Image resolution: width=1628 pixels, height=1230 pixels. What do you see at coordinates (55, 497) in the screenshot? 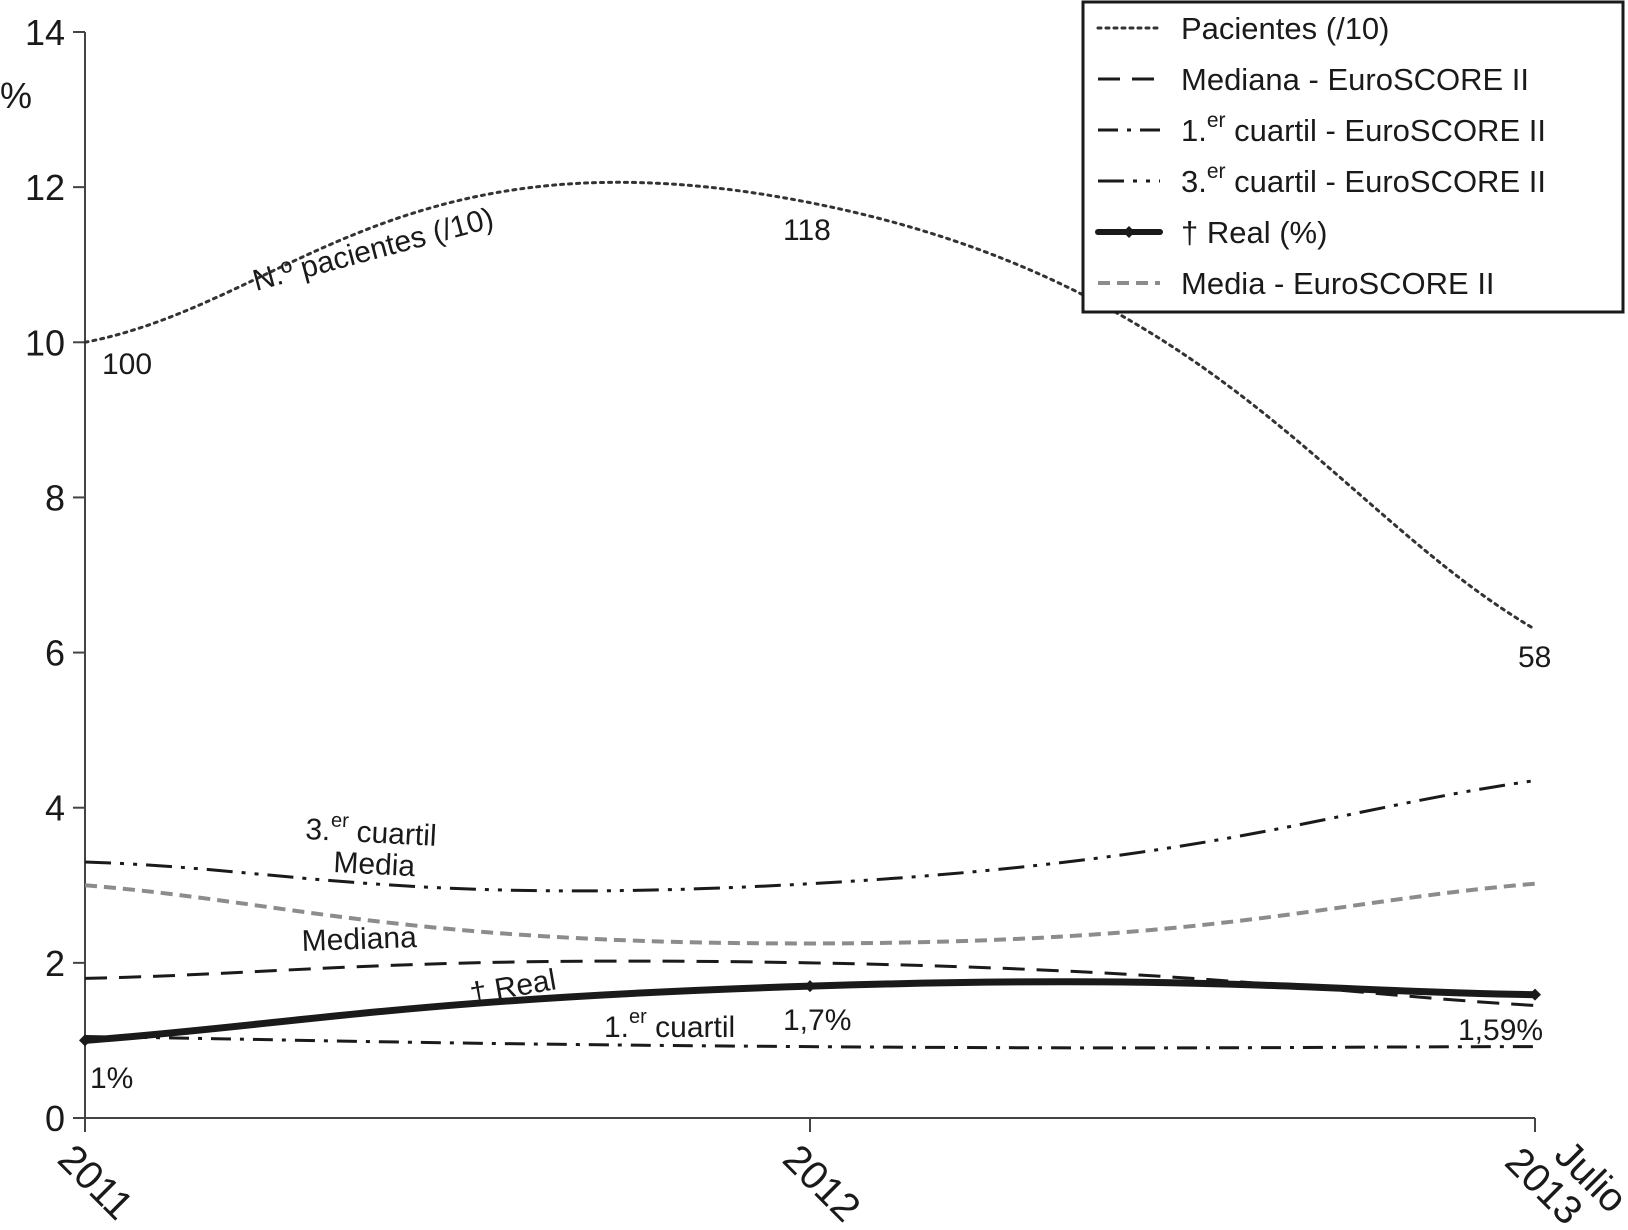
I see `y-tick-label: 8` at bounding box center [55, 497].